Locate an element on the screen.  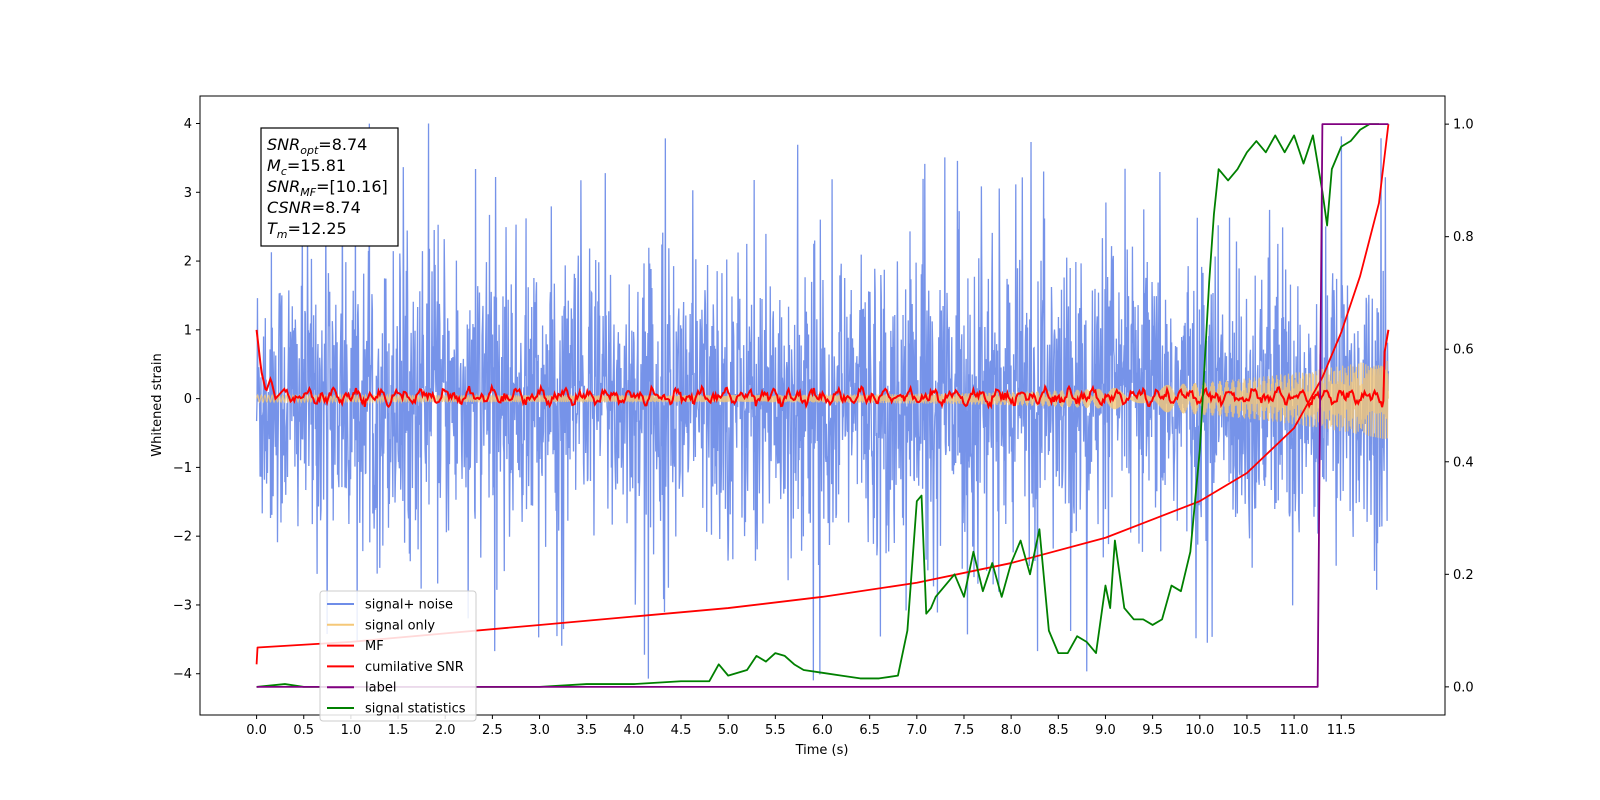
series-mf is located at coordinates (822, 369).